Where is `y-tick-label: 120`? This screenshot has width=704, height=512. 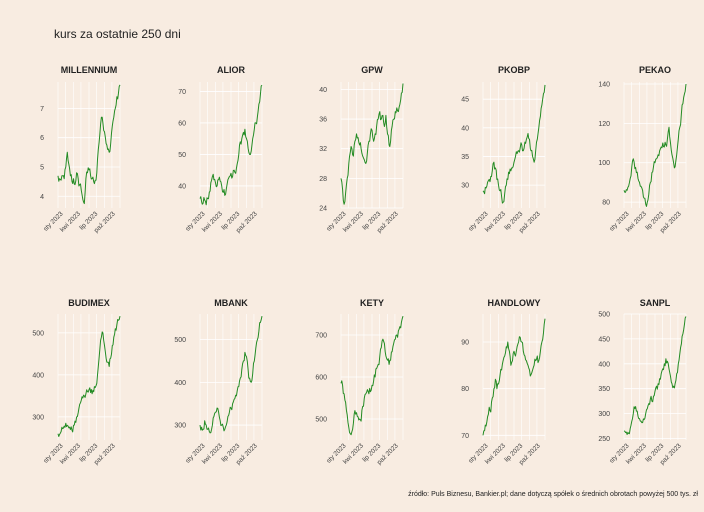
y-tick-label: 120 is located at coordinates (604, 124).